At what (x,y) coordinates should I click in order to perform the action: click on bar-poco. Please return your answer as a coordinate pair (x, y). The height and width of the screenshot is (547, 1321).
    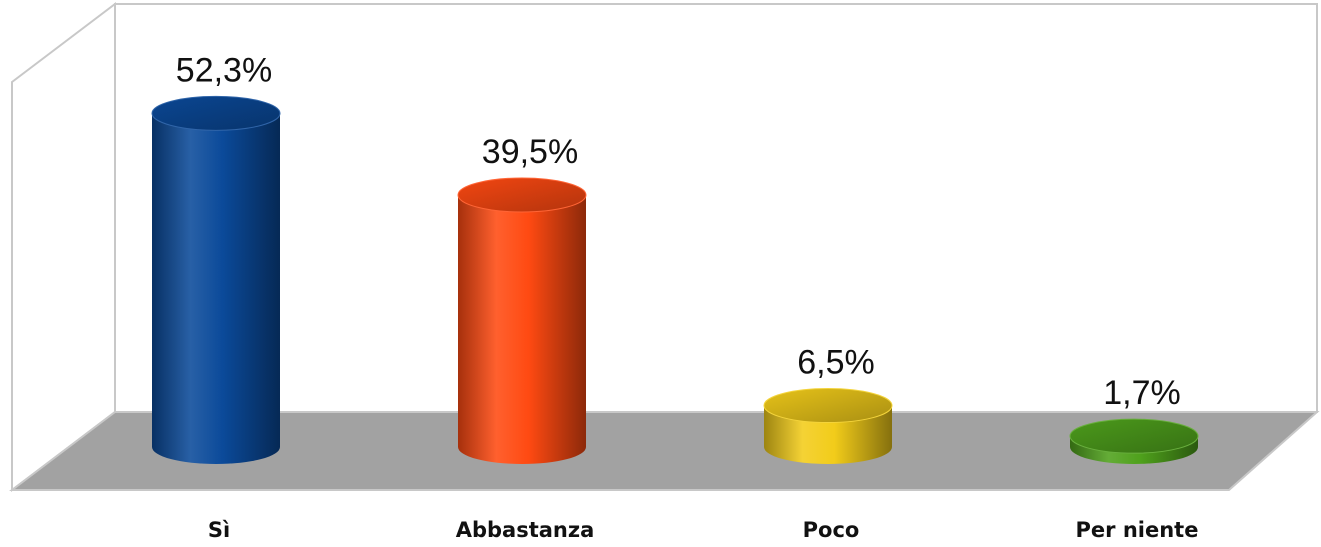
    Looking at the image, I should click on (828, 426).